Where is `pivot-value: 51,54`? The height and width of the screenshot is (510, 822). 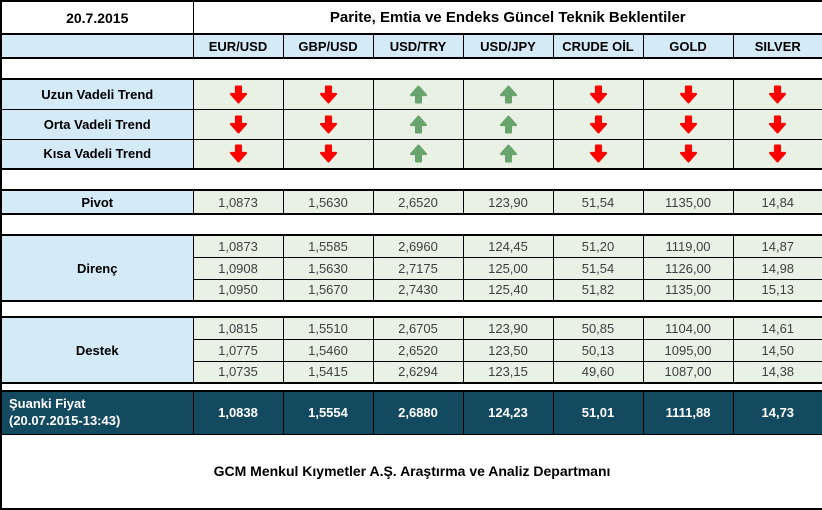 pivot-value: 51,54 is located at coordinates (598, 202).